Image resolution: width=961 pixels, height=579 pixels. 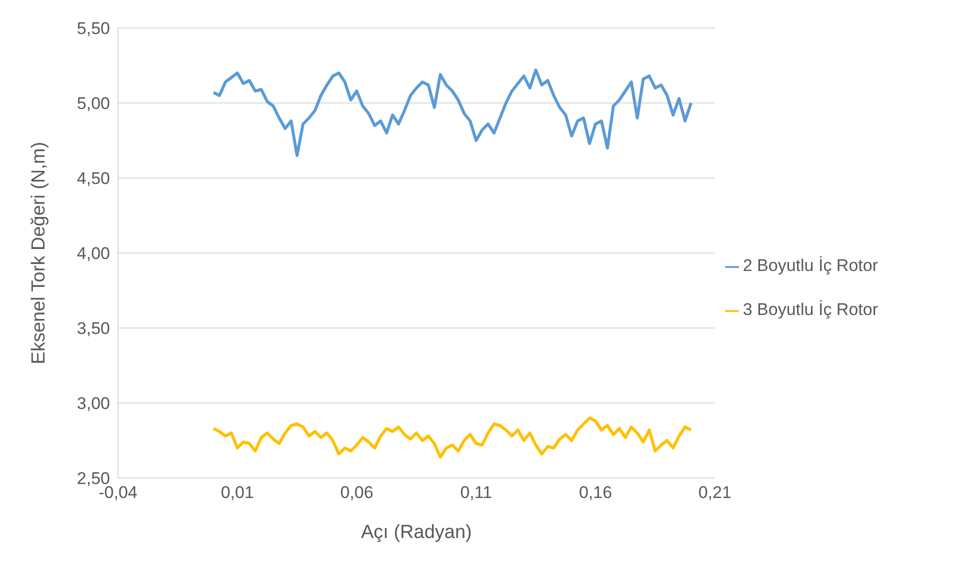 I want to click on y-tick-label: 3,00, so click(x=93, y=404).